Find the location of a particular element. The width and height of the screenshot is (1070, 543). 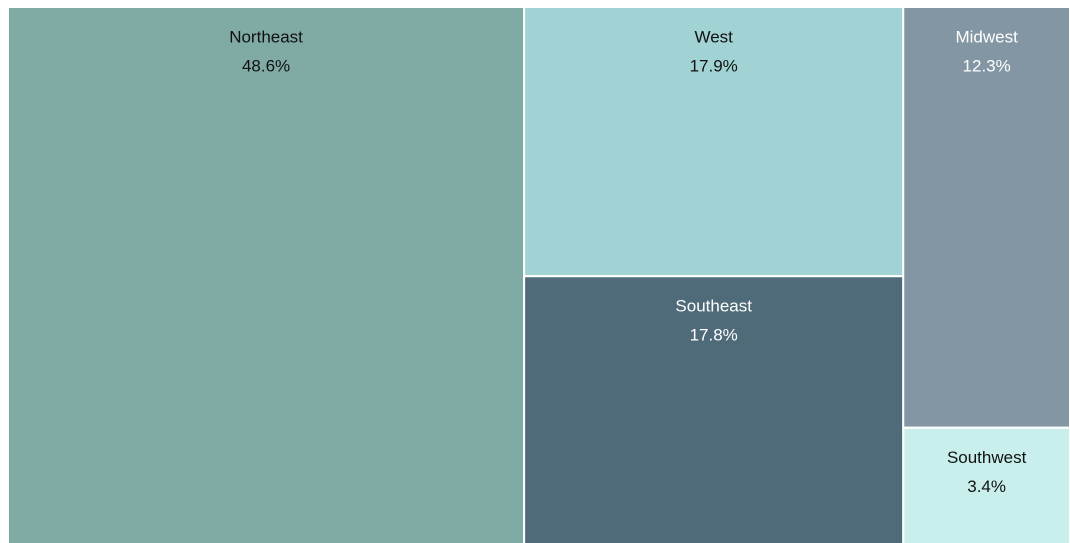

tile-label: Northeast is located at coordinates (266, 36).